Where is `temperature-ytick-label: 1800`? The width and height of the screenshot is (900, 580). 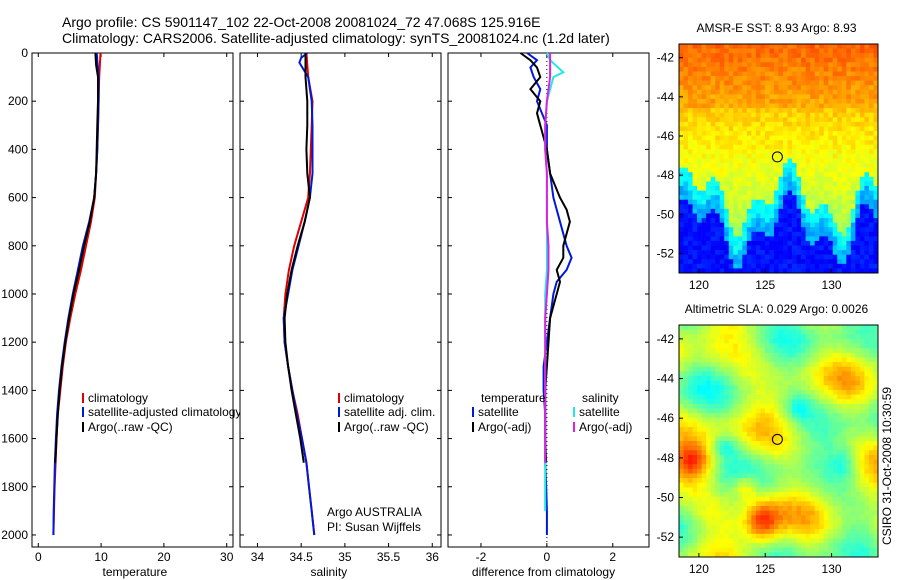
temperature-ytick-label: 1800 is located at coordinates (14, 487).